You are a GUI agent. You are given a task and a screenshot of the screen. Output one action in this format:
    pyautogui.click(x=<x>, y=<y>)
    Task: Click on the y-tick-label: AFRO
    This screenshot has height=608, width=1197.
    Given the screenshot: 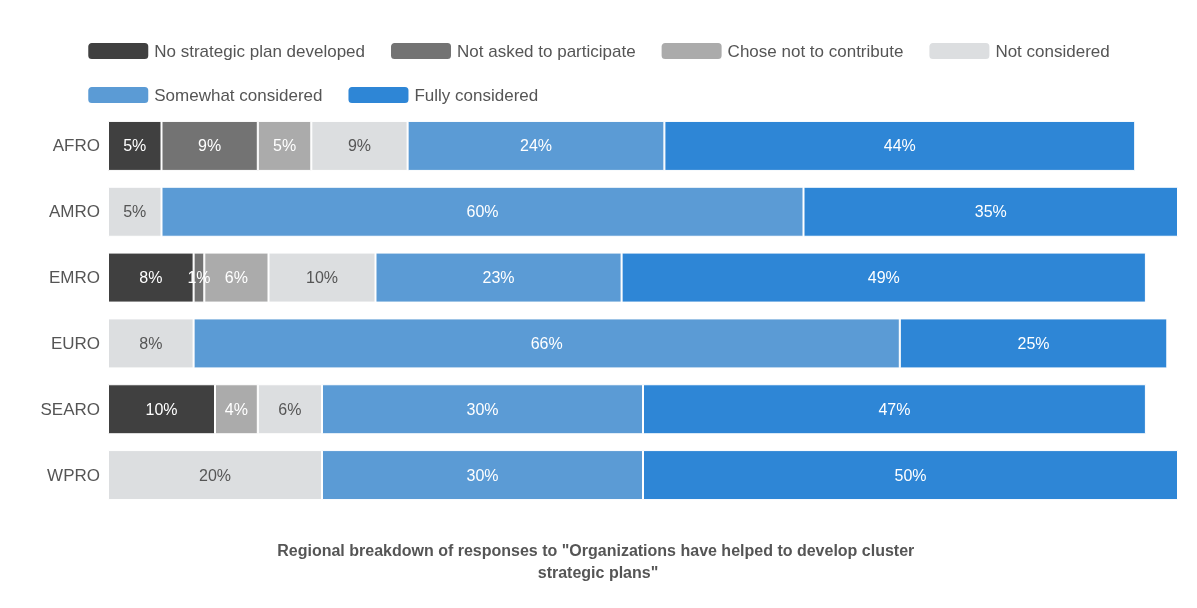 What is the action you would take?
    pyautogui.click(x=76, y=146)
    